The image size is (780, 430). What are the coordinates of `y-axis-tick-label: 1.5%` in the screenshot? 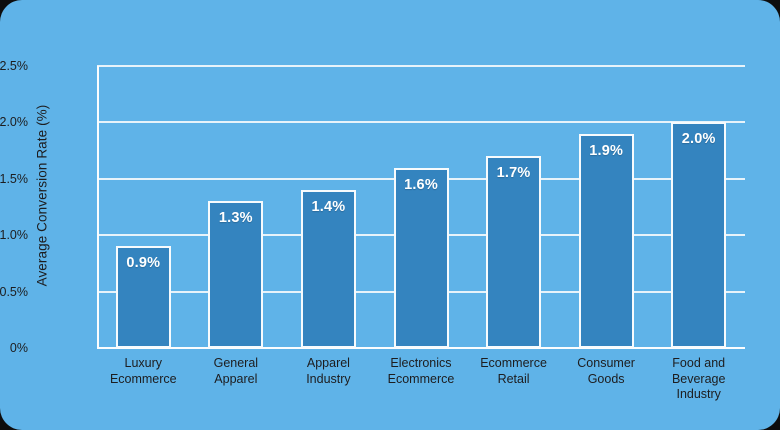 It's located at (14, 178).